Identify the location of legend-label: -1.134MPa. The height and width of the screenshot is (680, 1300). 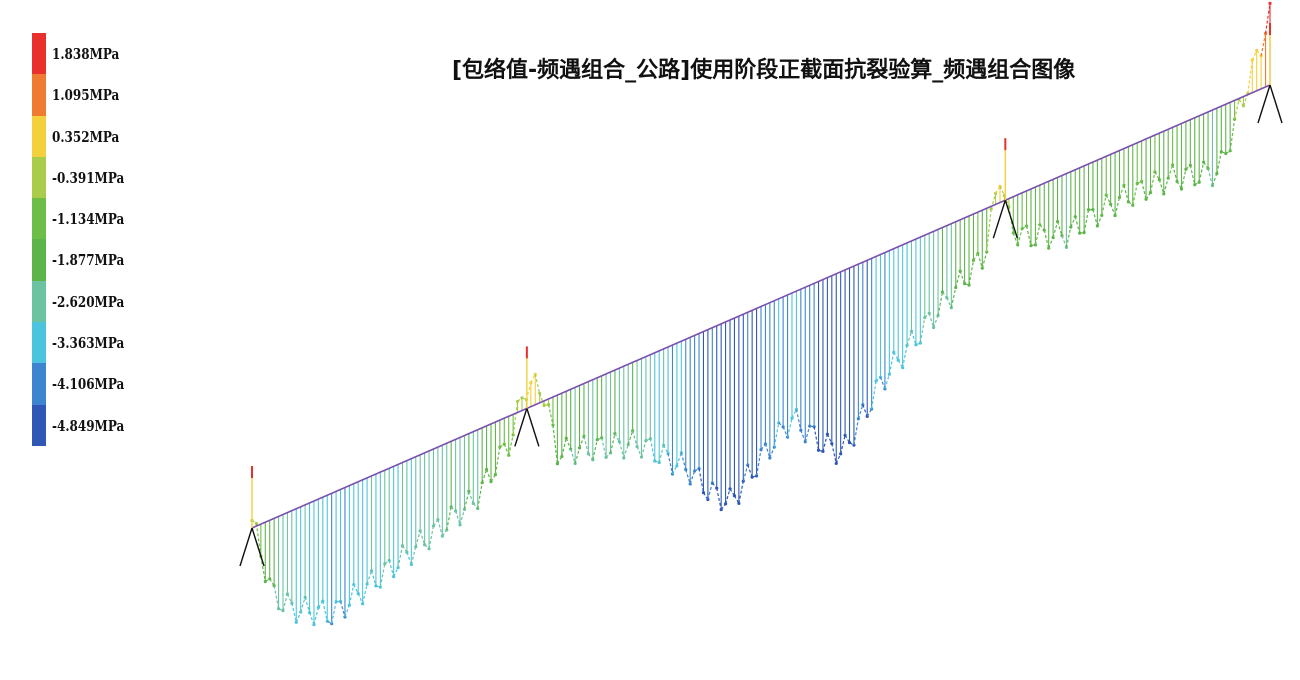
(88, 219).